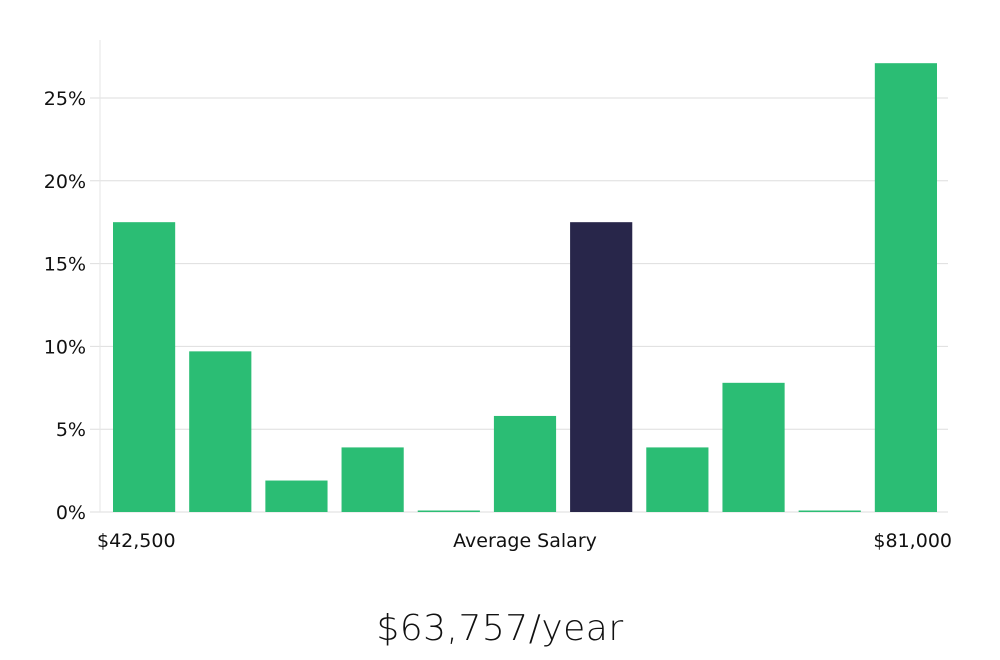  What do you see at coordinates (912, 541) in the screenshot?
I see `x-max-label: $81,000` at bounding box center [912, 541].